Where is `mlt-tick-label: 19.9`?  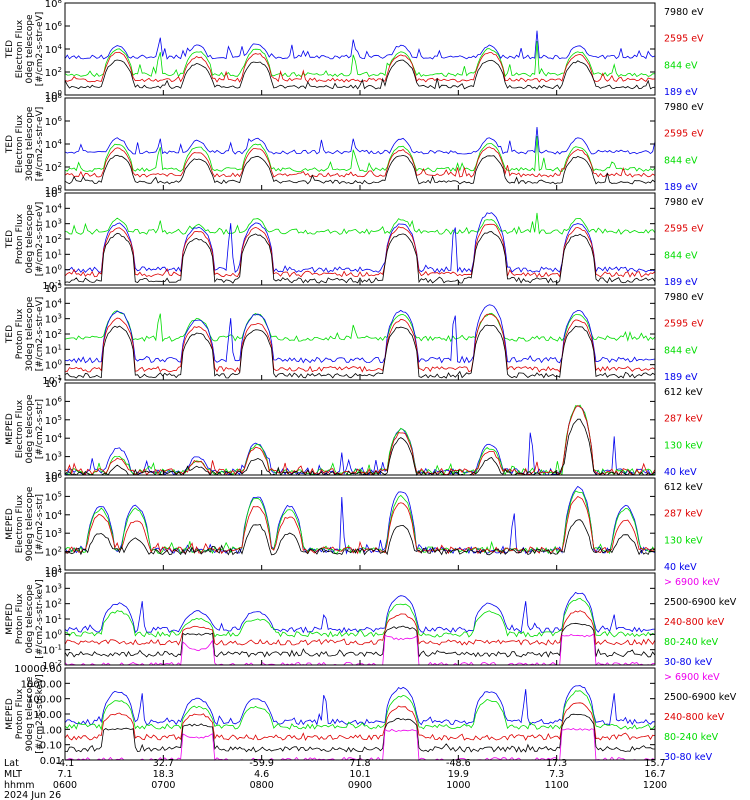 mlt-tick-label: 19.9 is located at coordinates (458, 774).